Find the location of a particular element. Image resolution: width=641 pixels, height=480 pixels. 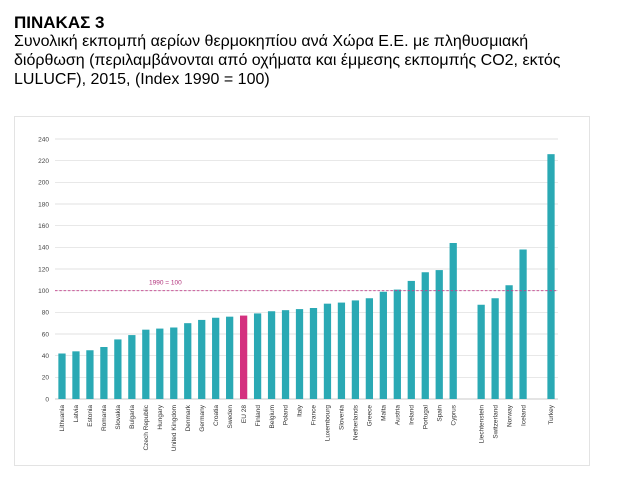

y-tick-label: 60 is located at coordinates (46, 334).